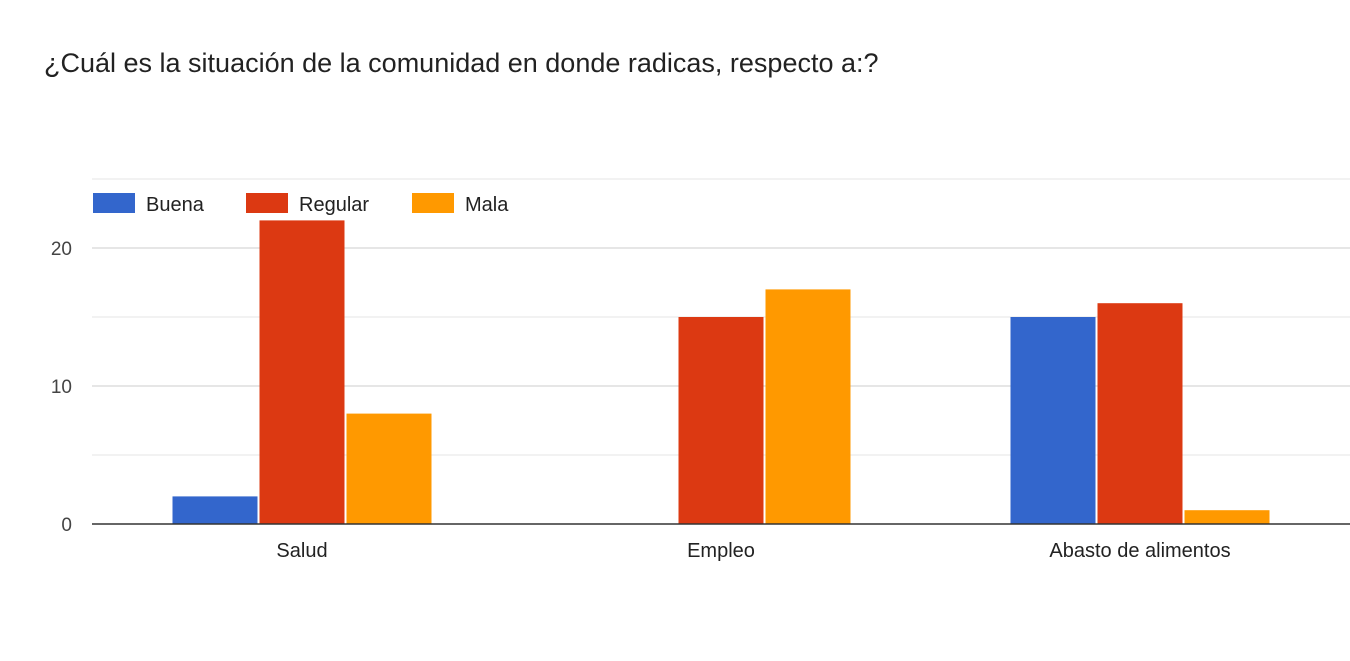  I want to click on bar-regular-salud, so click(302, 372).